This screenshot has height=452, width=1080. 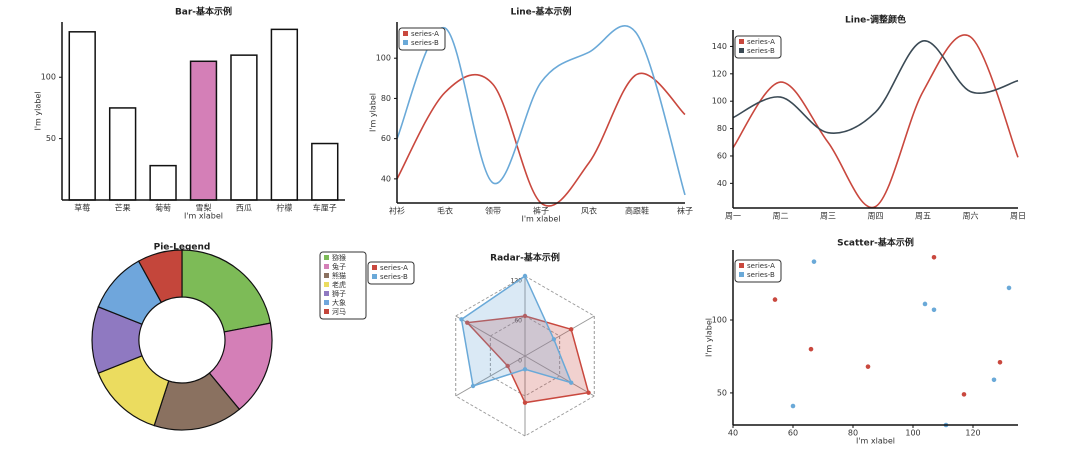 I want to click on legend-label: 老虎, so click(x=339, y=284).